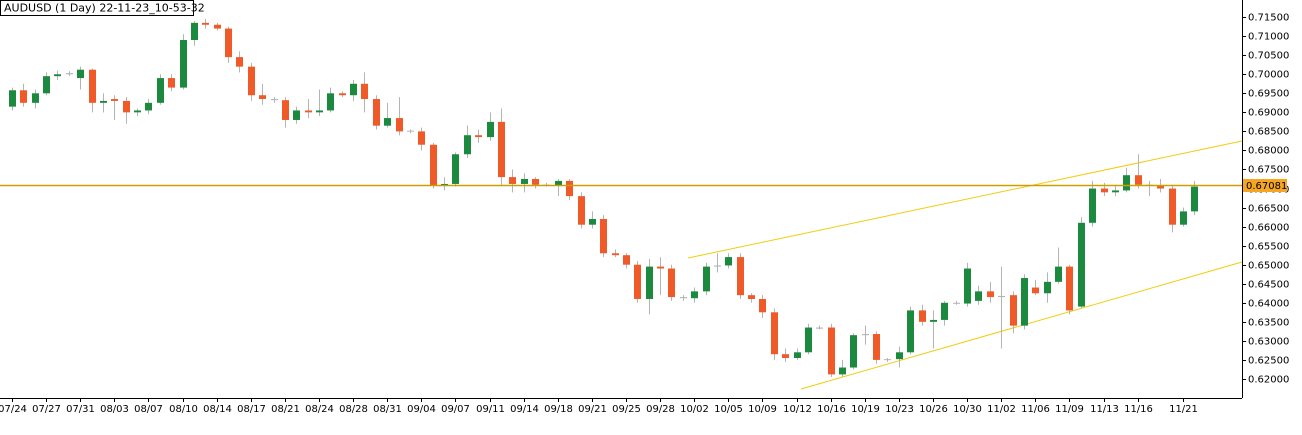 This screenshot has height=435, width=1302. What do you see at coordinates (1268, 56) in the screenshot?
I see `y-tick-label: 0.70500` at bounding box center [1268, 56].